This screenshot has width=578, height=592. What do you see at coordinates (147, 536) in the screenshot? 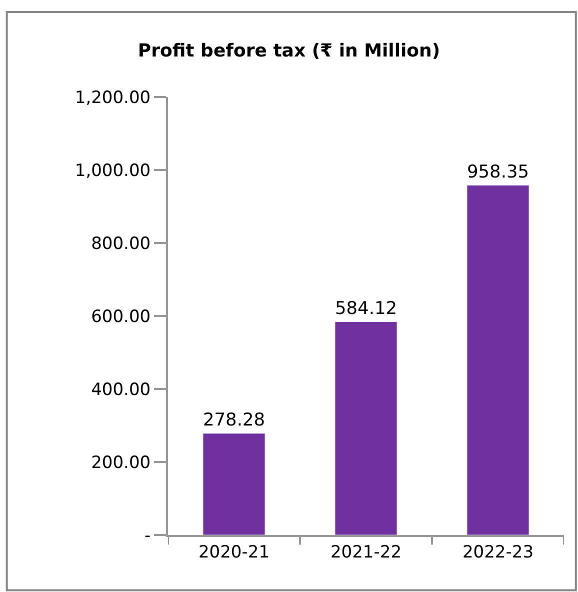
I see `y-tick-label: -` at bounding box center [147, 536].